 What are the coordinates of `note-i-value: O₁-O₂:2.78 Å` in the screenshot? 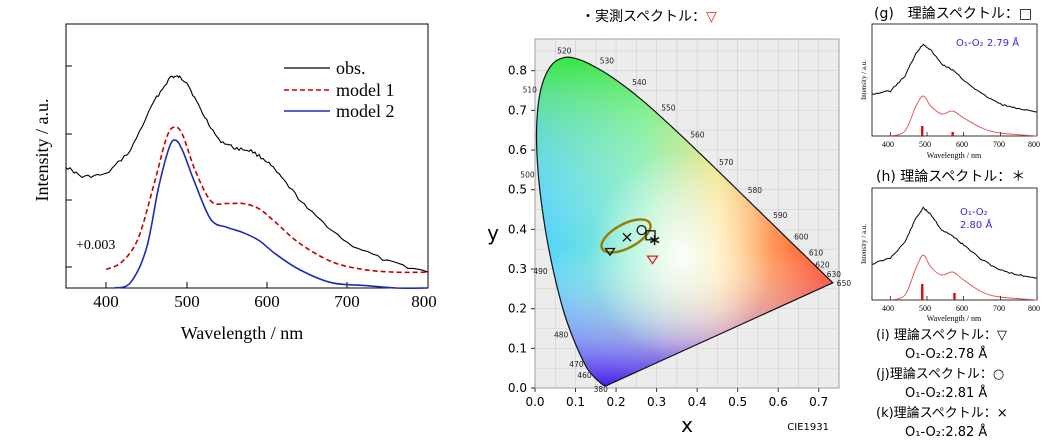 It's located at (946, 354).